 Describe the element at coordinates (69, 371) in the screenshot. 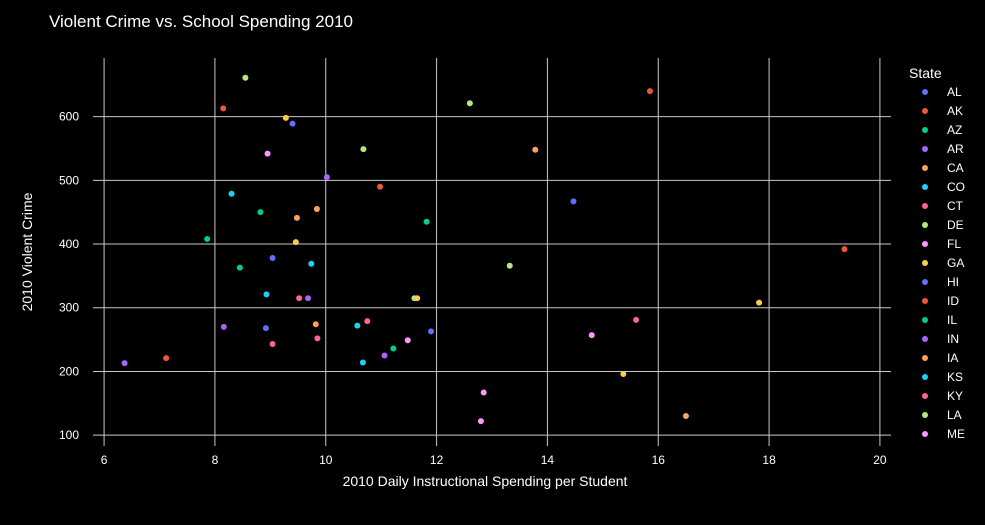

I see `y-tick-label: 200` at that location.